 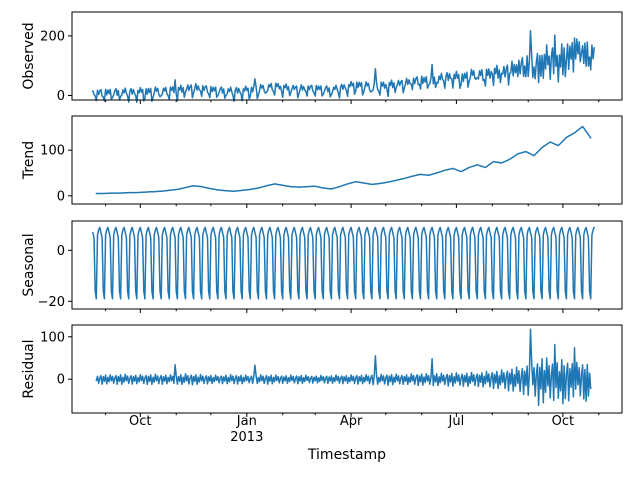 I want to click on observed-line, so click(x=343, y=66).